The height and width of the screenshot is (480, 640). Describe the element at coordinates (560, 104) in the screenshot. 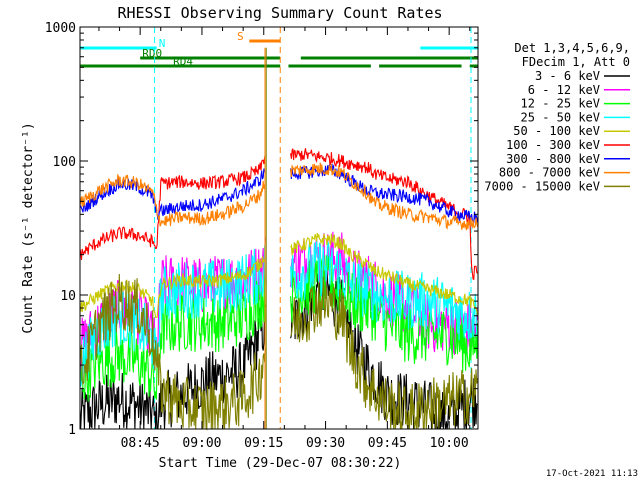

I see `legend-12-25-kev-label: 12 - 25 keV` at that location.